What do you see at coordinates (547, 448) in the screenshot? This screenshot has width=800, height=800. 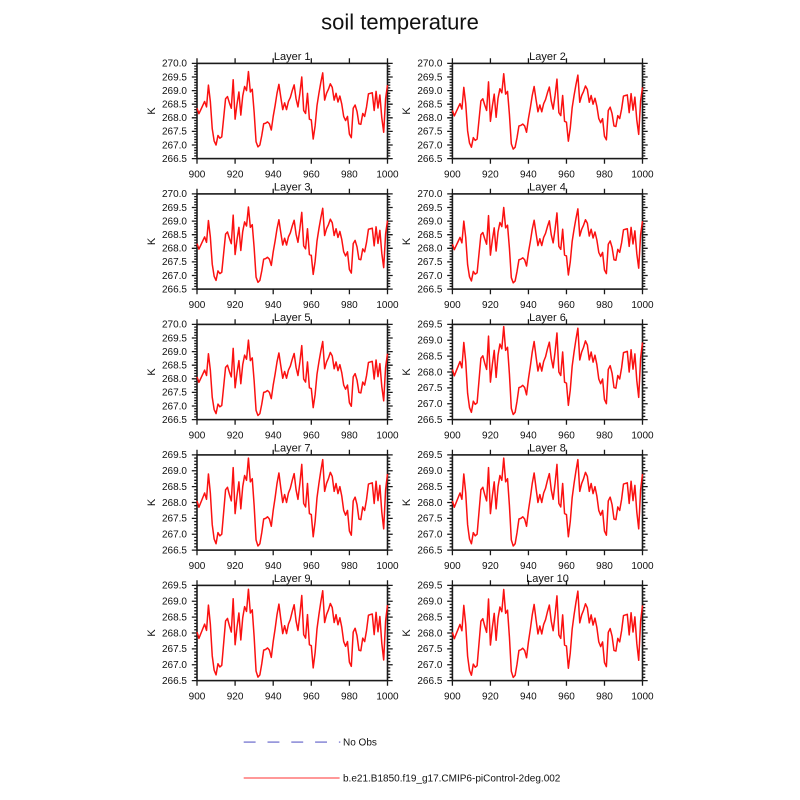 I see `svg-text: Layer 8` at bounding box center [547, 448].